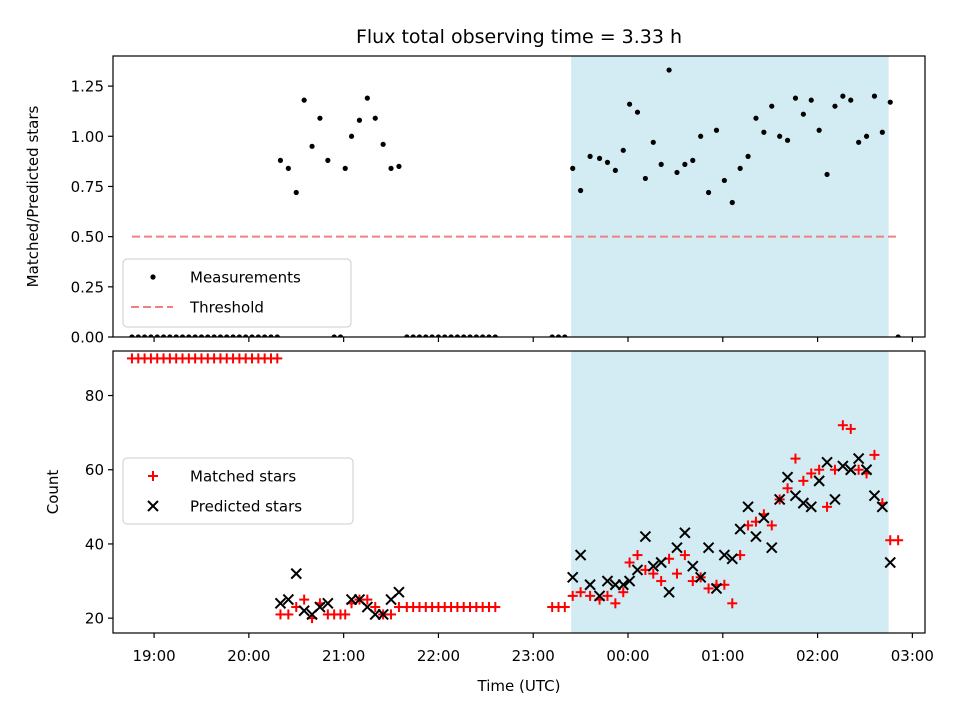  Describe the element at coordinates (87, 338) in the screenshot. I see `y-tick-label: 0.00` at that location.